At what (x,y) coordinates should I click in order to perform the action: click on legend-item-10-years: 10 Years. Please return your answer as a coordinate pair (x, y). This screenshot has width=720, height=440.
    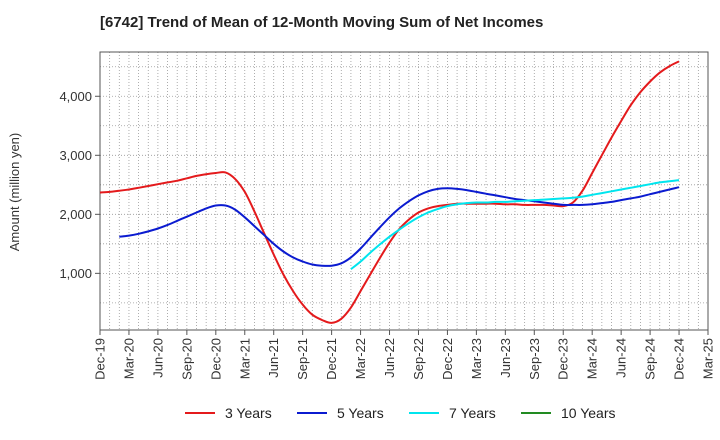
    Looking at the image, I should click on (577, 413).